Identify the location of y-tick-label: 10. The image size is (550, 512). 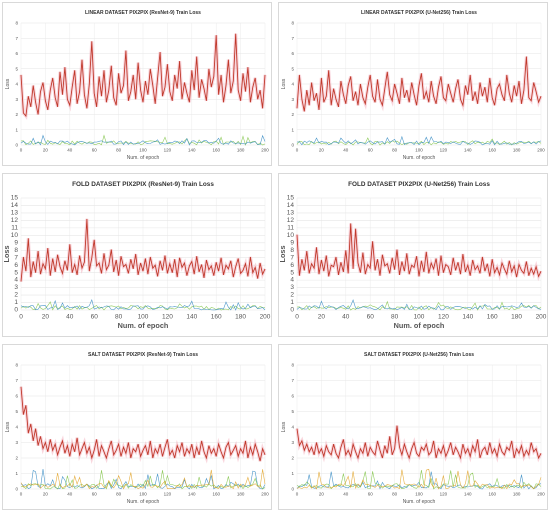
(291, 235).